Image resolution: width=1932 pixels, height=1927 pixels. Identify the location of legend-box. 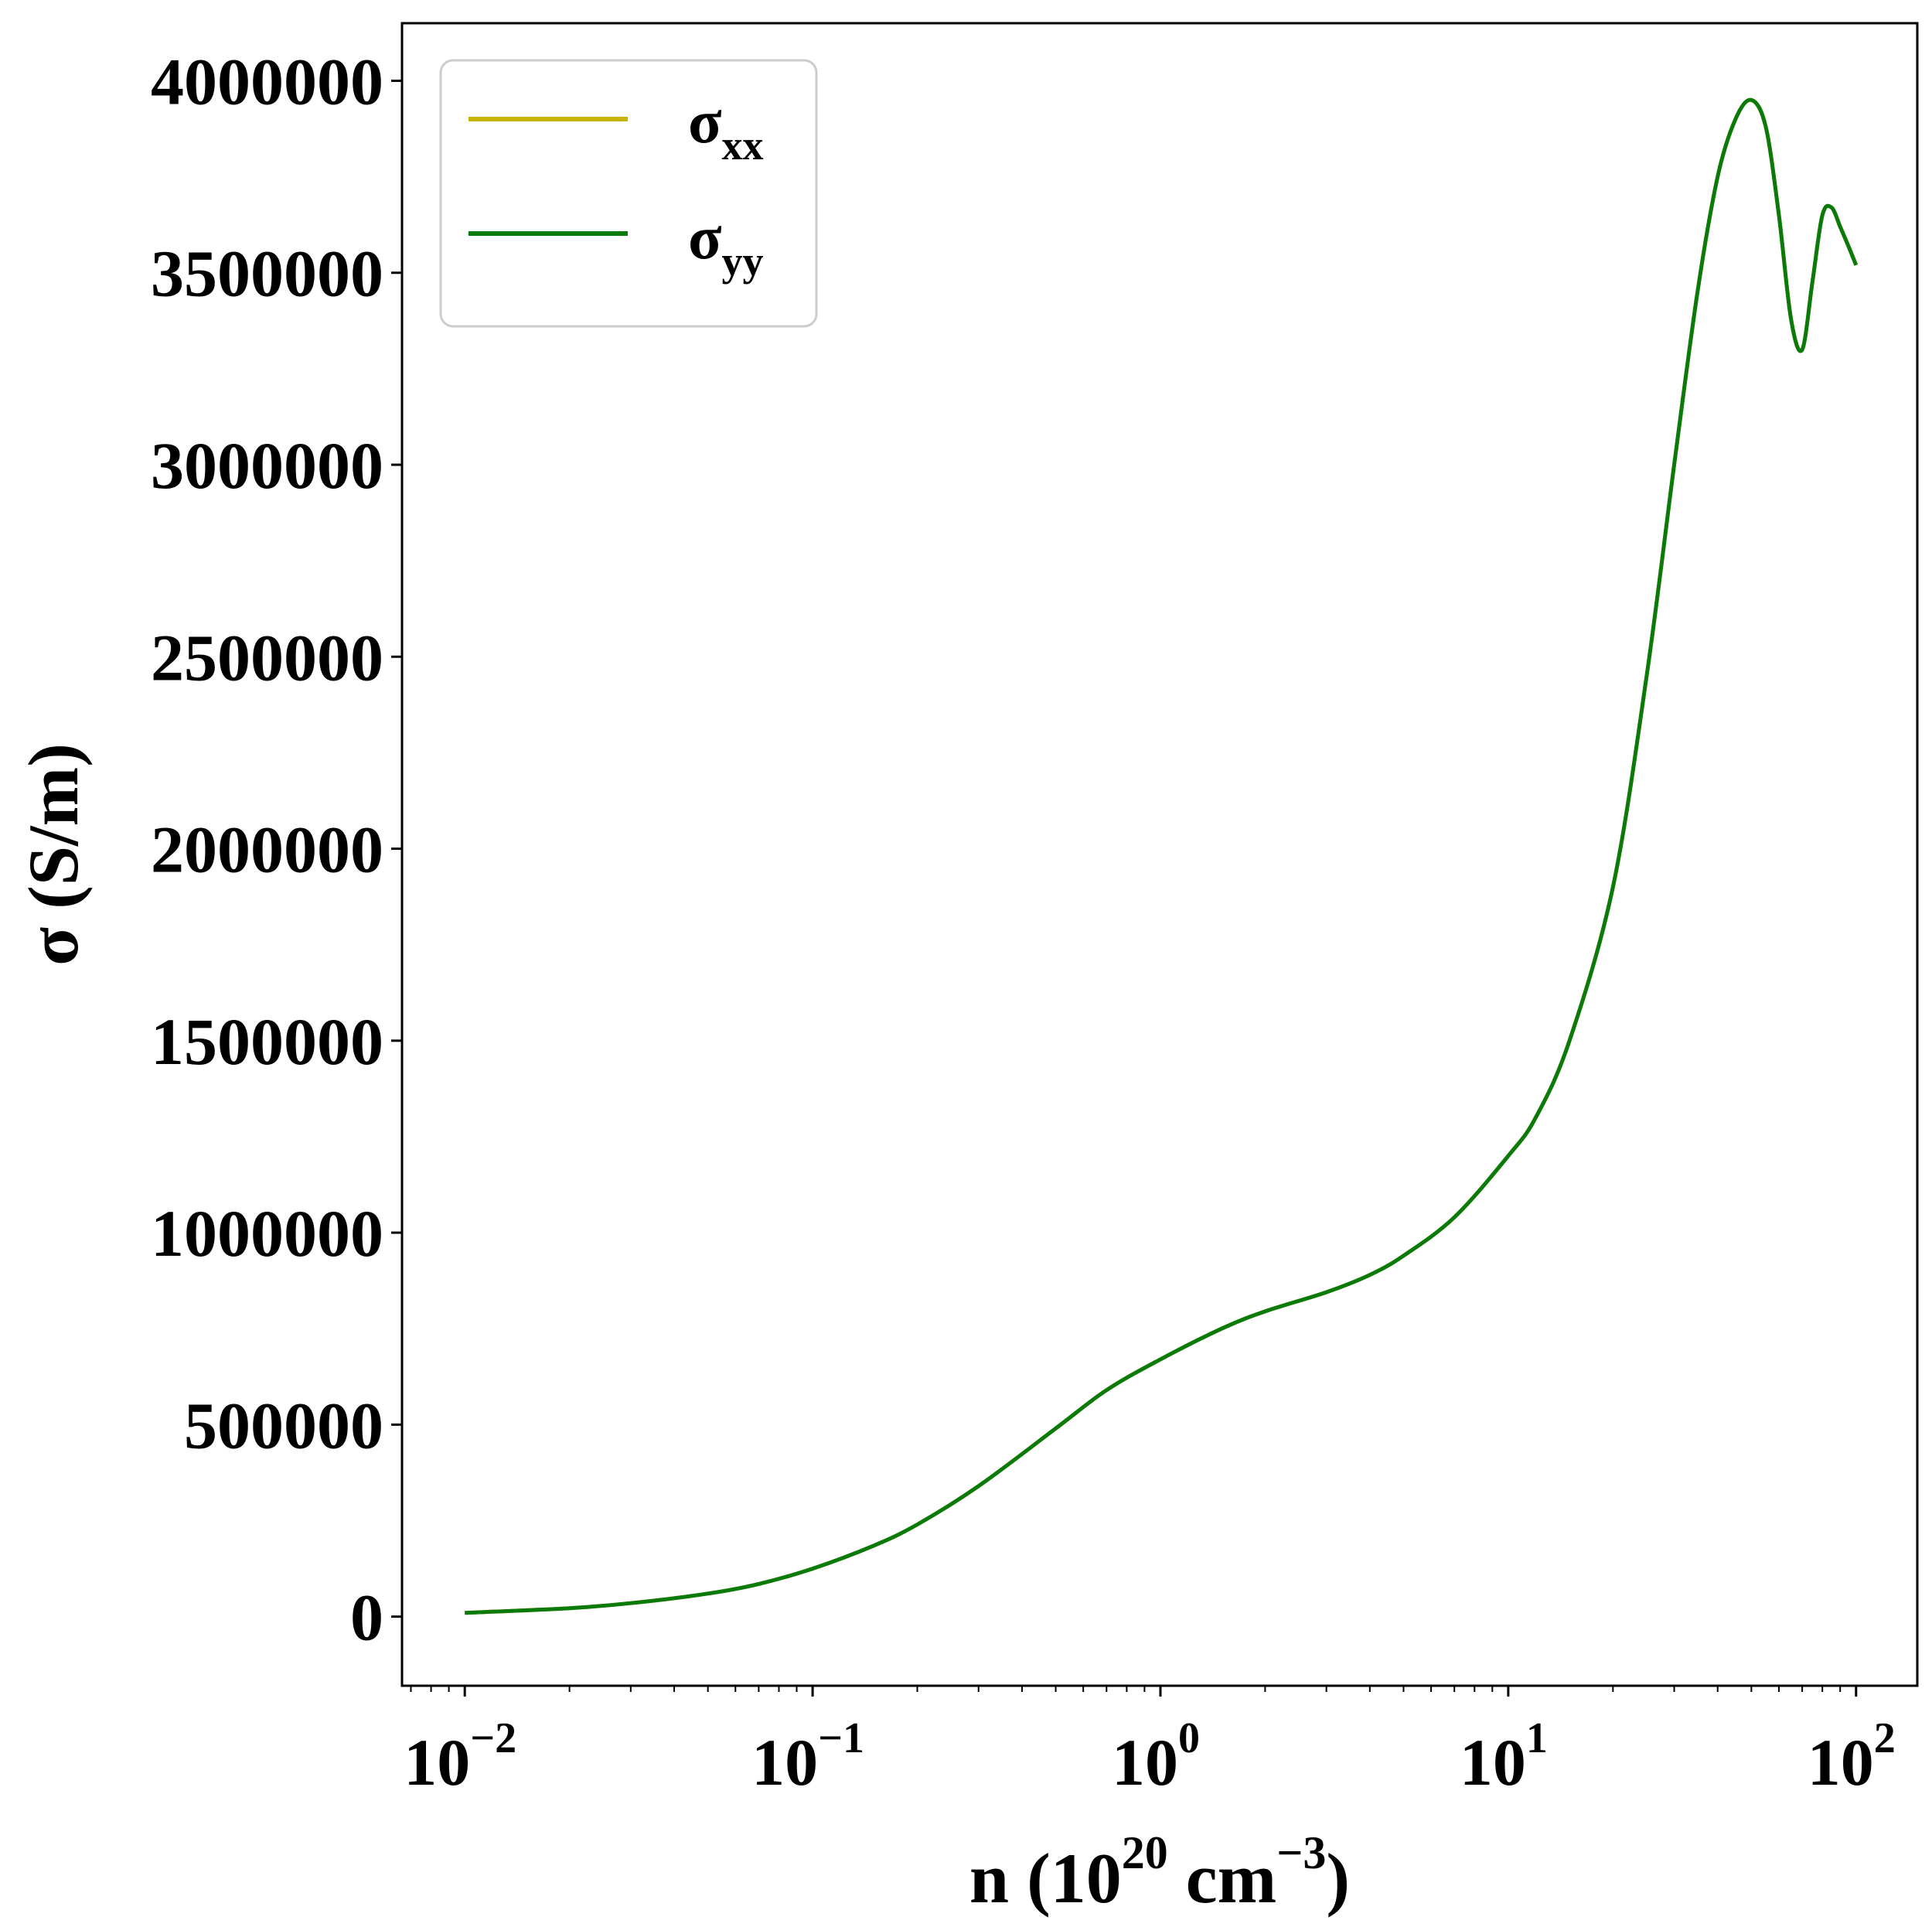
(628, 193).